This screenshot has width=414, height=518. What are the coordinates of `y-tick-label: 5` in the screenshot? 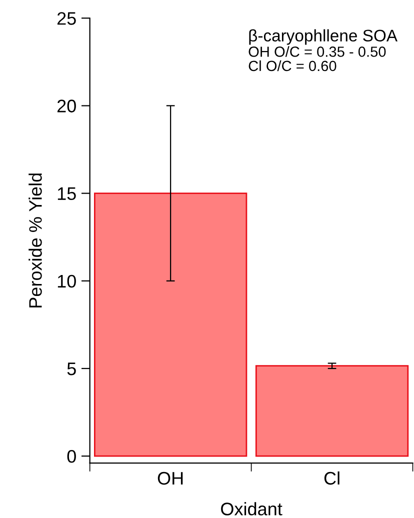 It's located at (71, 369).